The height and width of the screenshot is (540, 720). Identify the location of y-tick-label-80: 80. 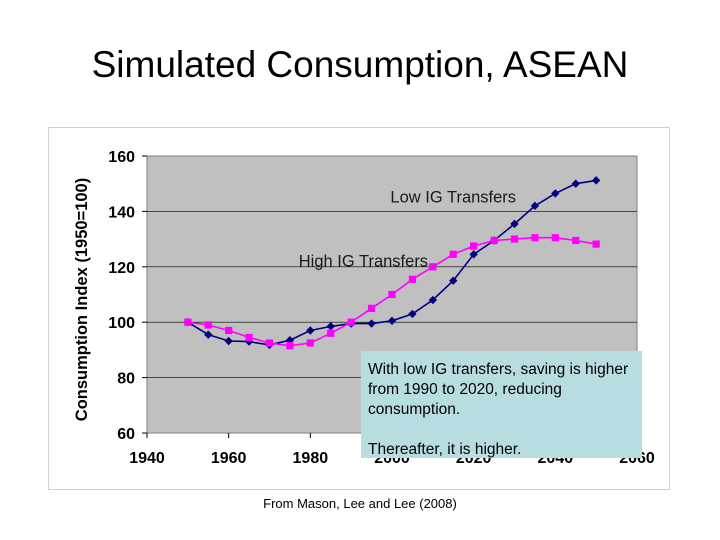
(126, 379).